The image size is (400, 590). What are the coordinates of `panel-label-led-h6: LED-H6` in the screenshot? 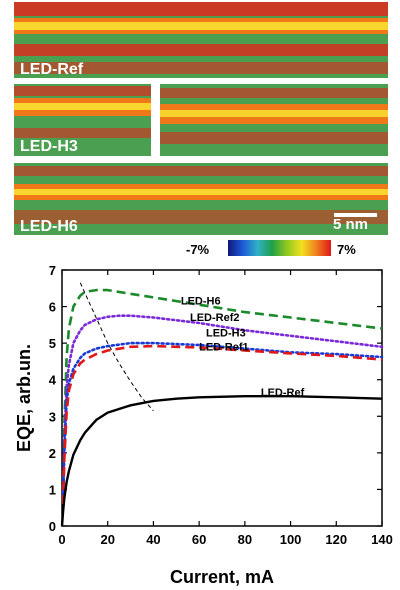 It's located at (49, 226).